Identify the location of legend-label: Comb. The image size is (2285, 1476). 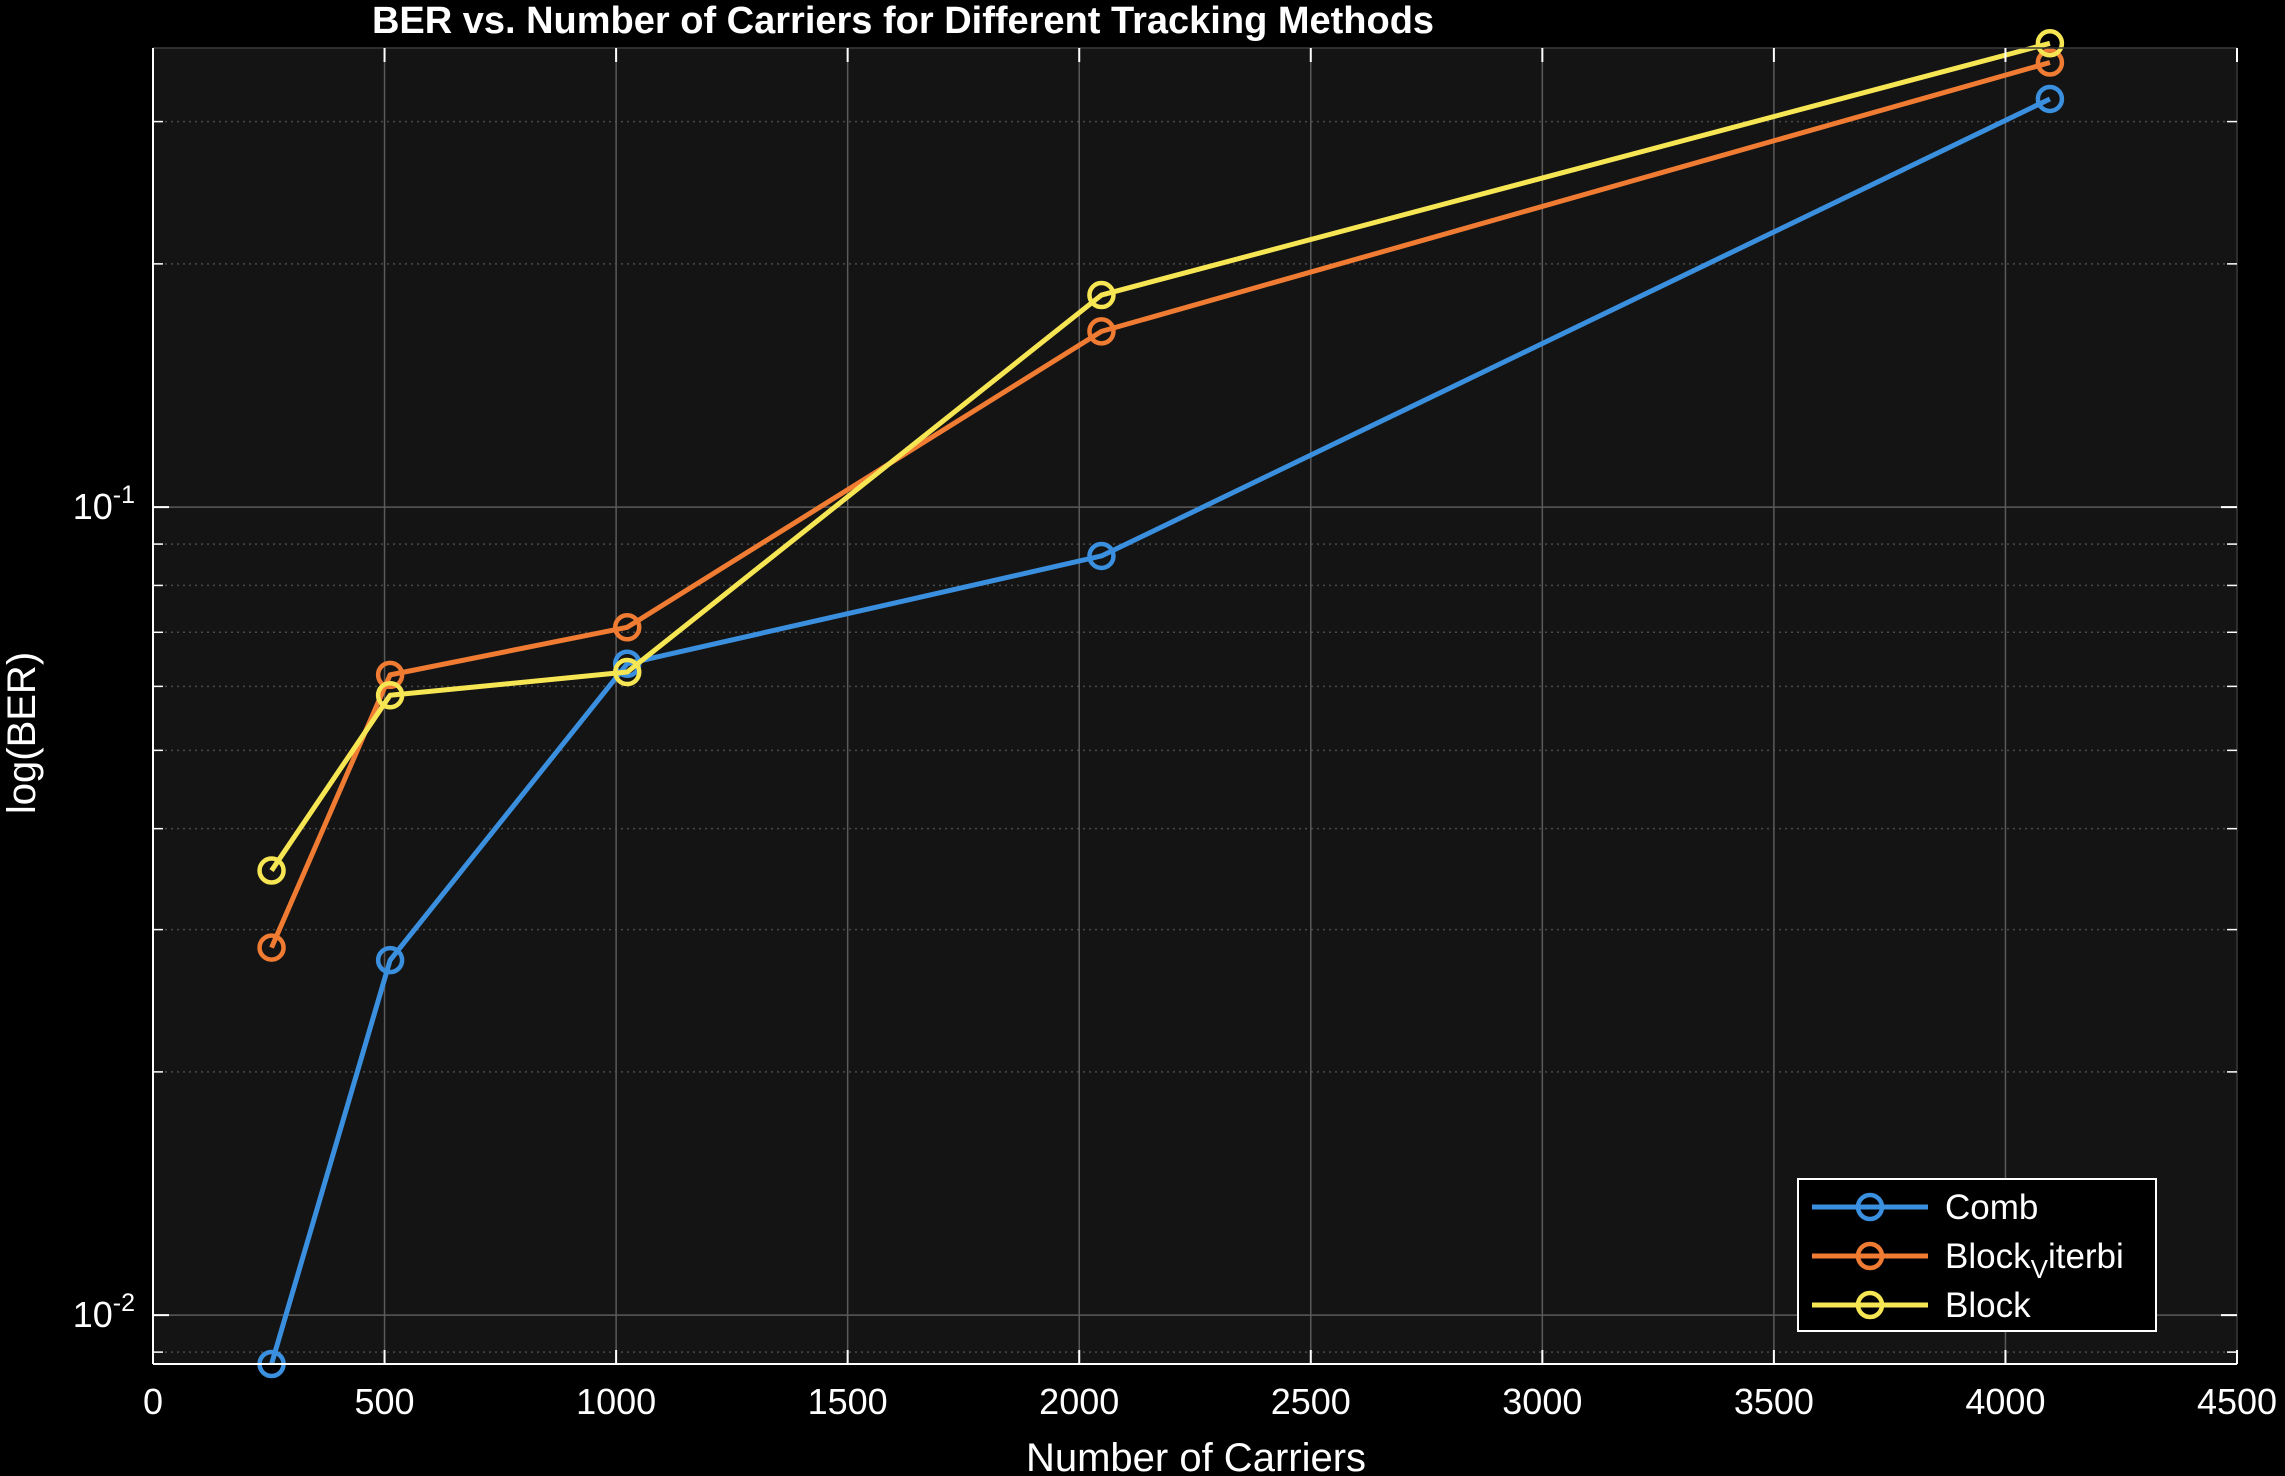
(1991, 1207).